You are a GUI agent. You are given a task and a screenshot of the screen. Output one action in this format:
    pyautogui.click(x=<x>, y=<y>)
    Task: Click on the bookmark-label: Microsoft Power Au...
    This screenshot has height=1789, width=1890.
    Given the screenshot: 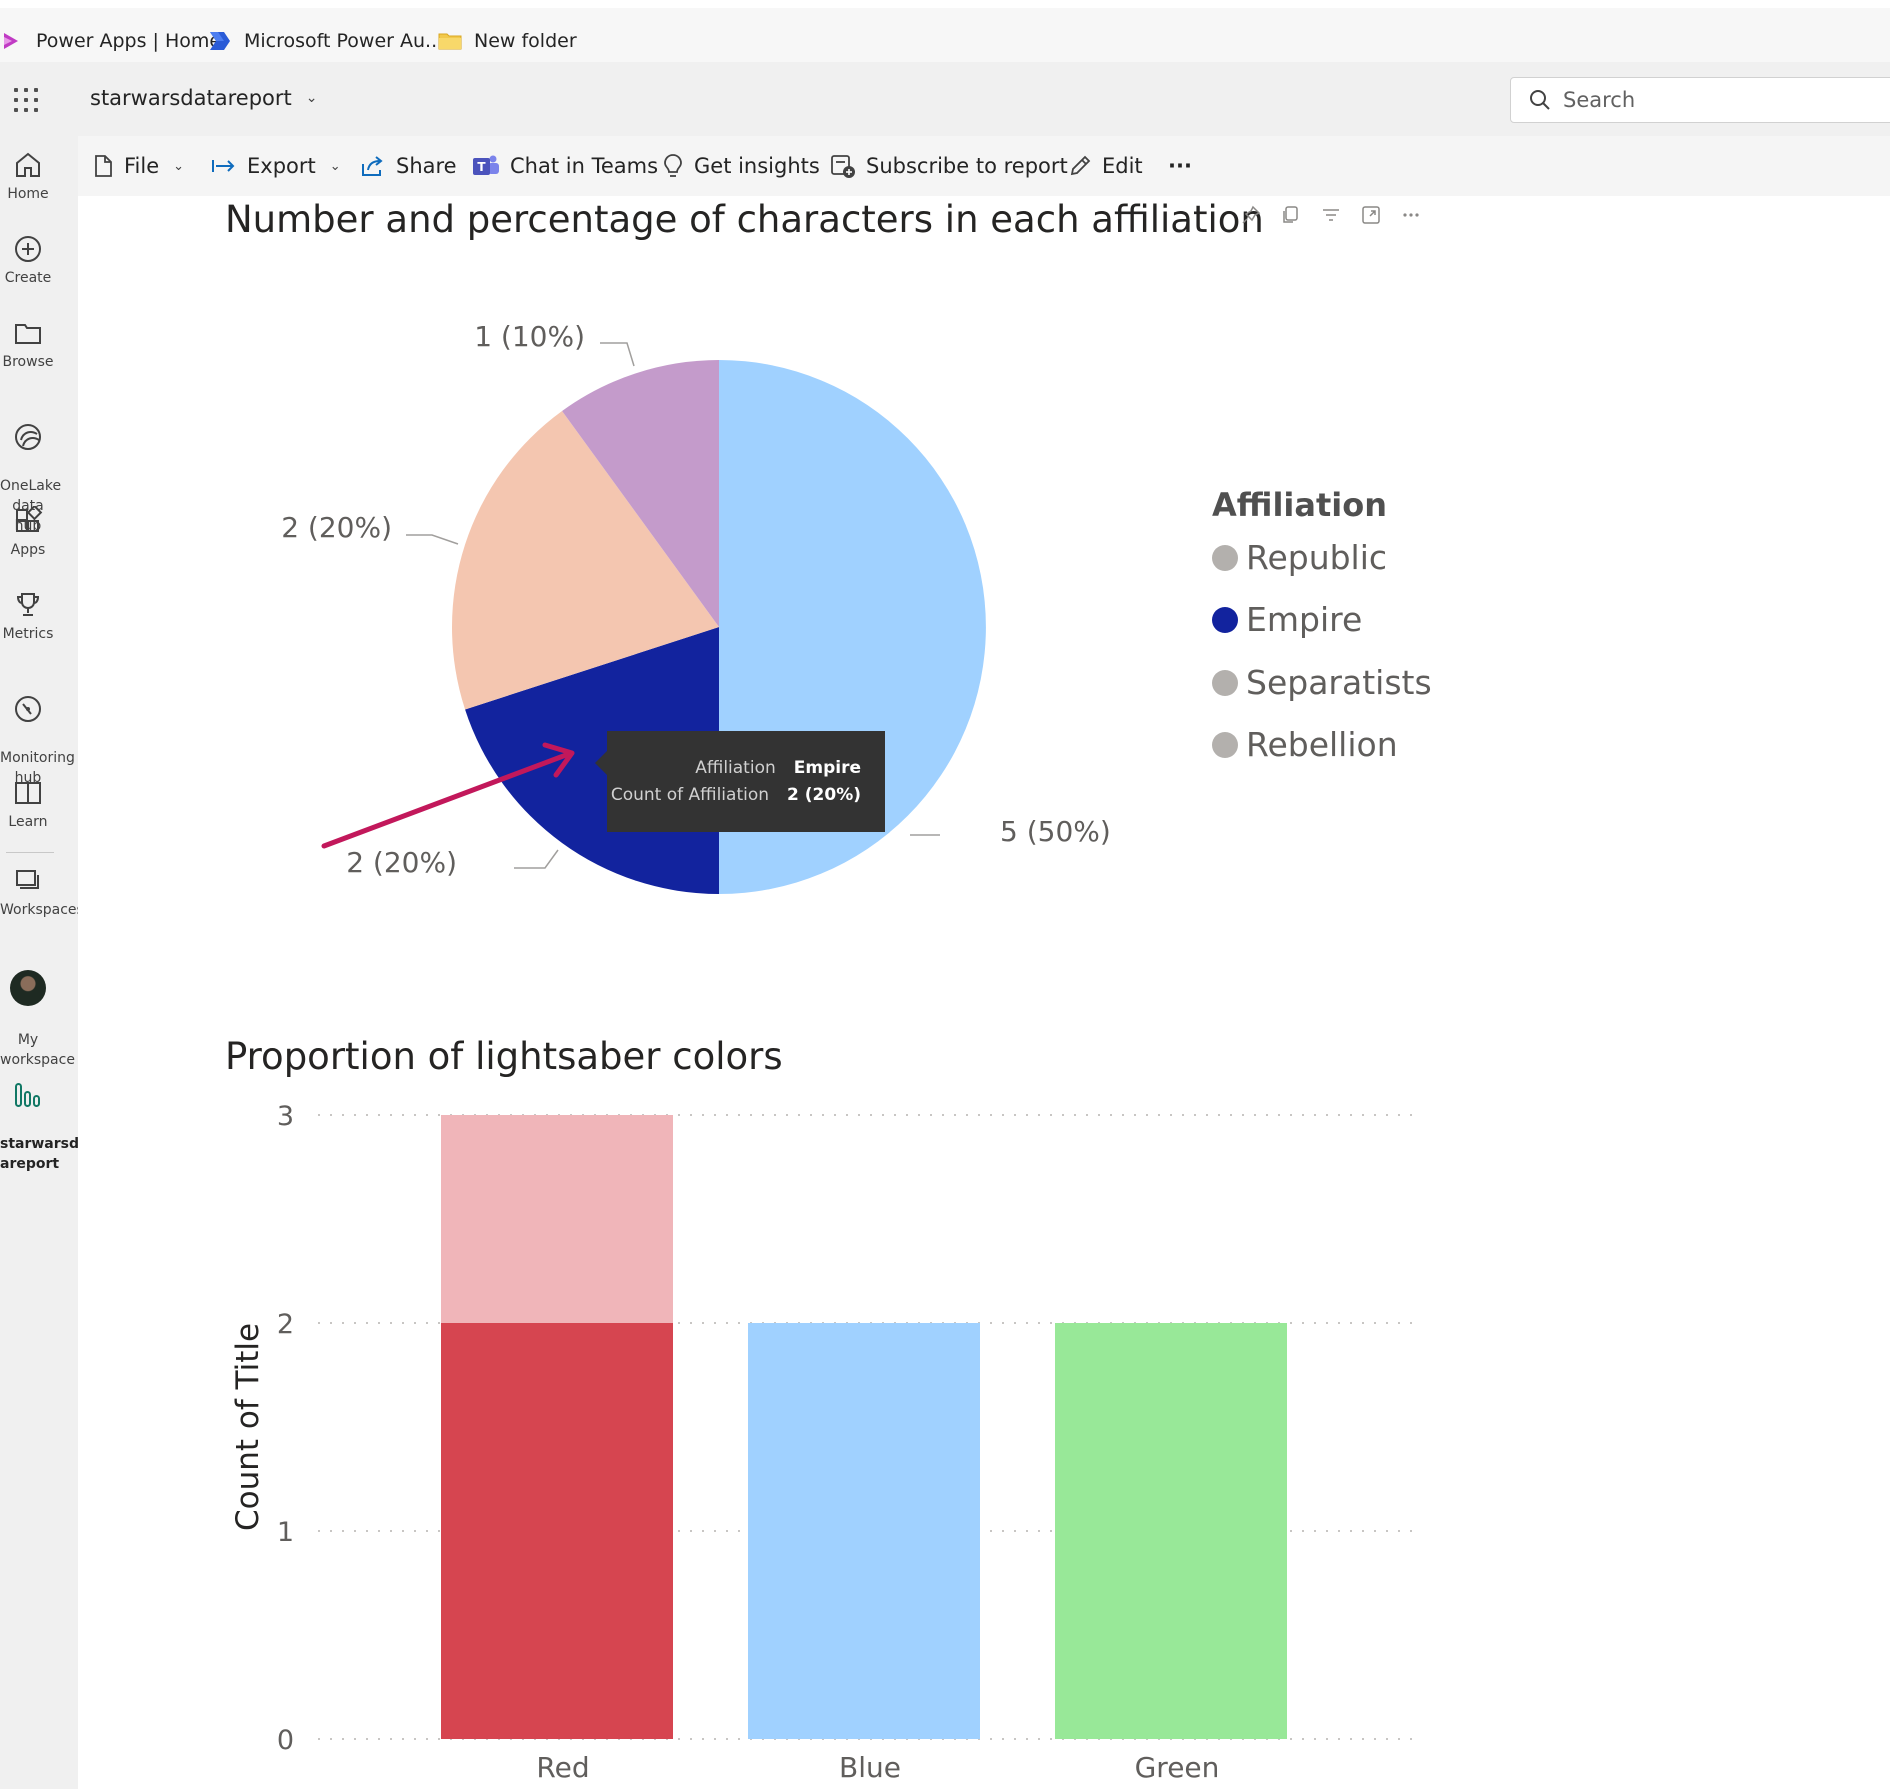 What is the action you would take?
    pyautogui.click(x=344, y=41)
    